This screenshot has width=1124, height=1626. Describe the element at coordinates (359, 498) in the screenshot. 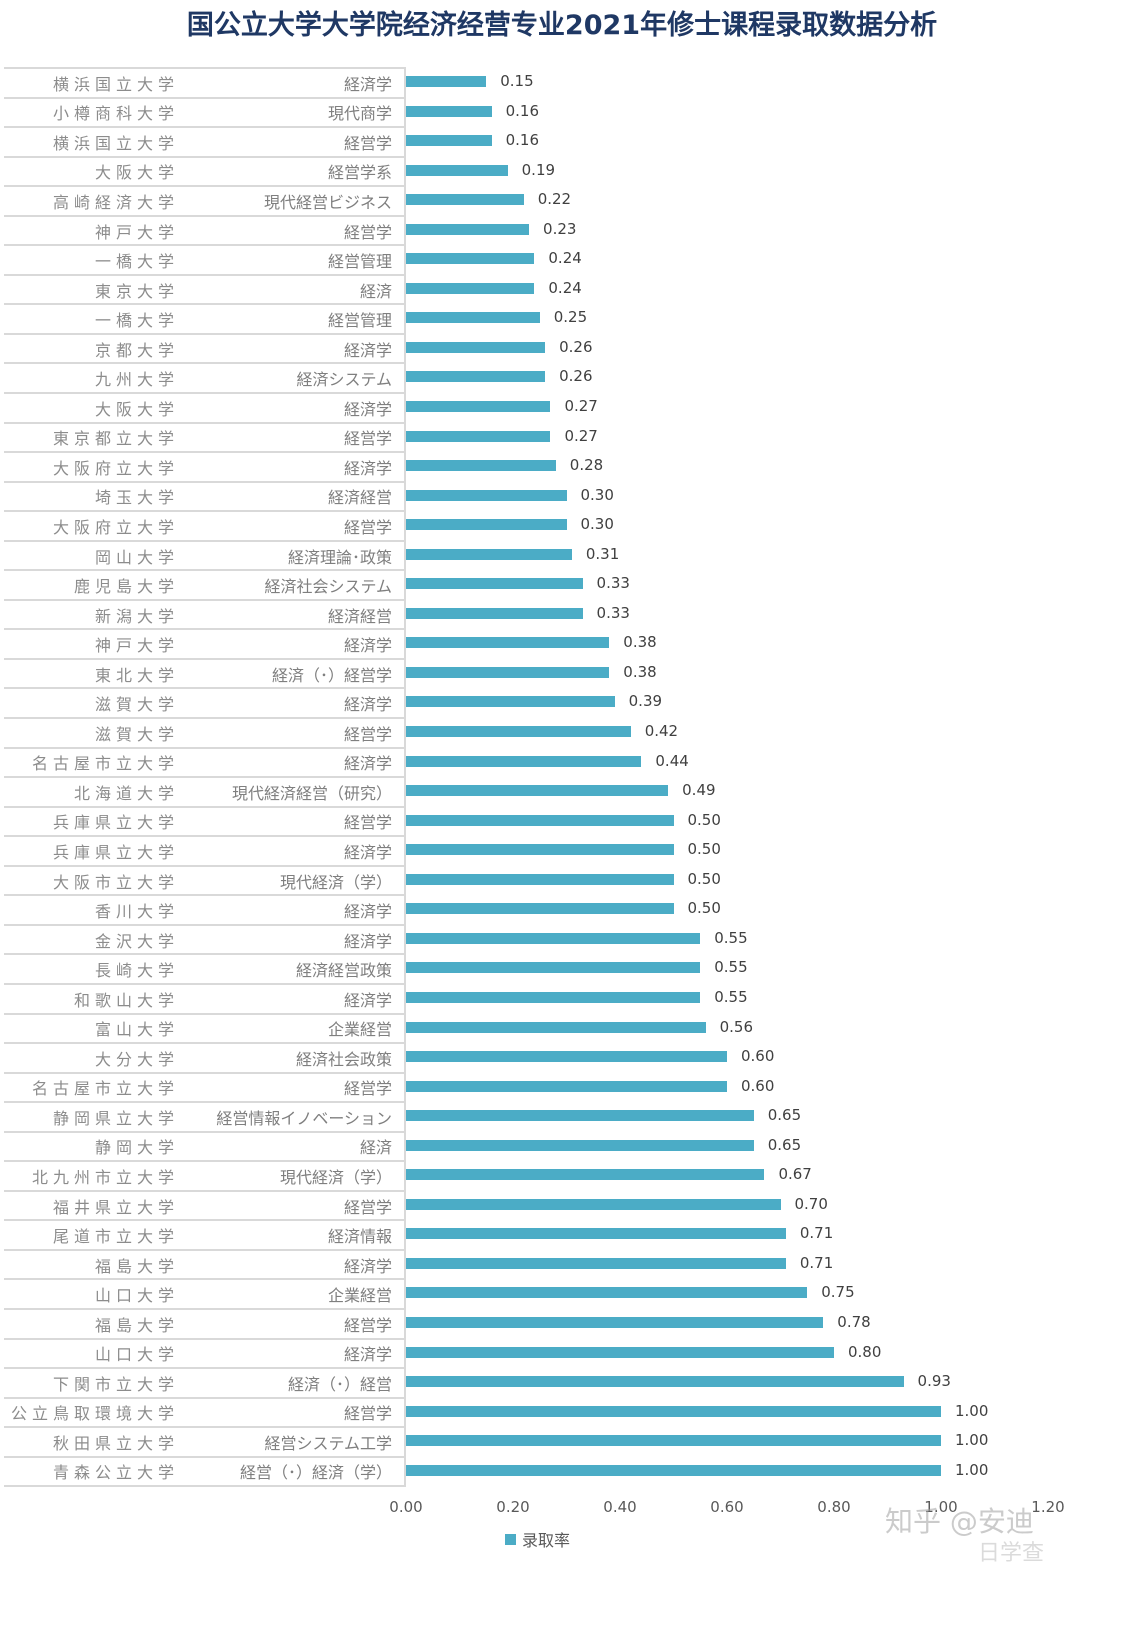

I see `major-label: 経済経営` at that location.